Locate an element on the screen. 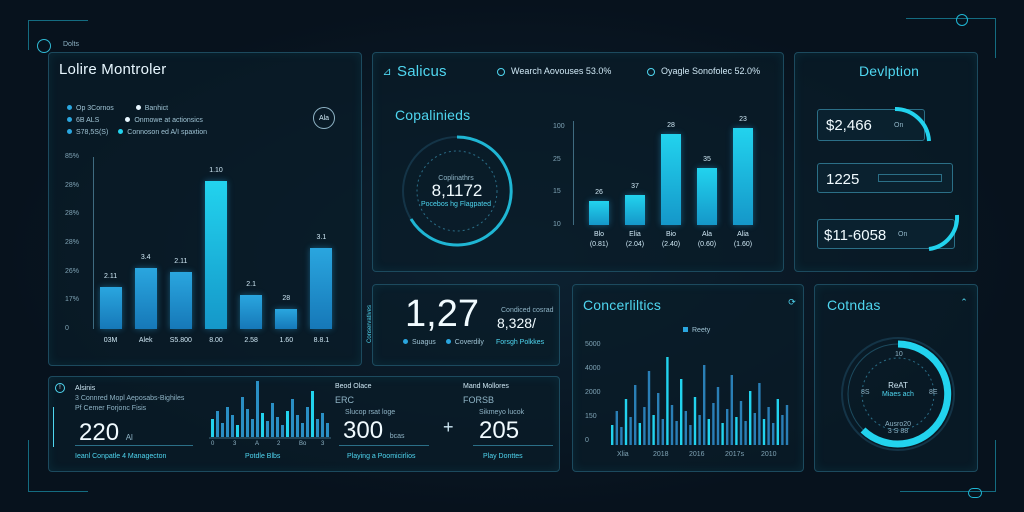 This screenshot has width=1024, height=512. cotndas-bottom: Ausro20 3 S 88 is located at coordinates (898, 428).